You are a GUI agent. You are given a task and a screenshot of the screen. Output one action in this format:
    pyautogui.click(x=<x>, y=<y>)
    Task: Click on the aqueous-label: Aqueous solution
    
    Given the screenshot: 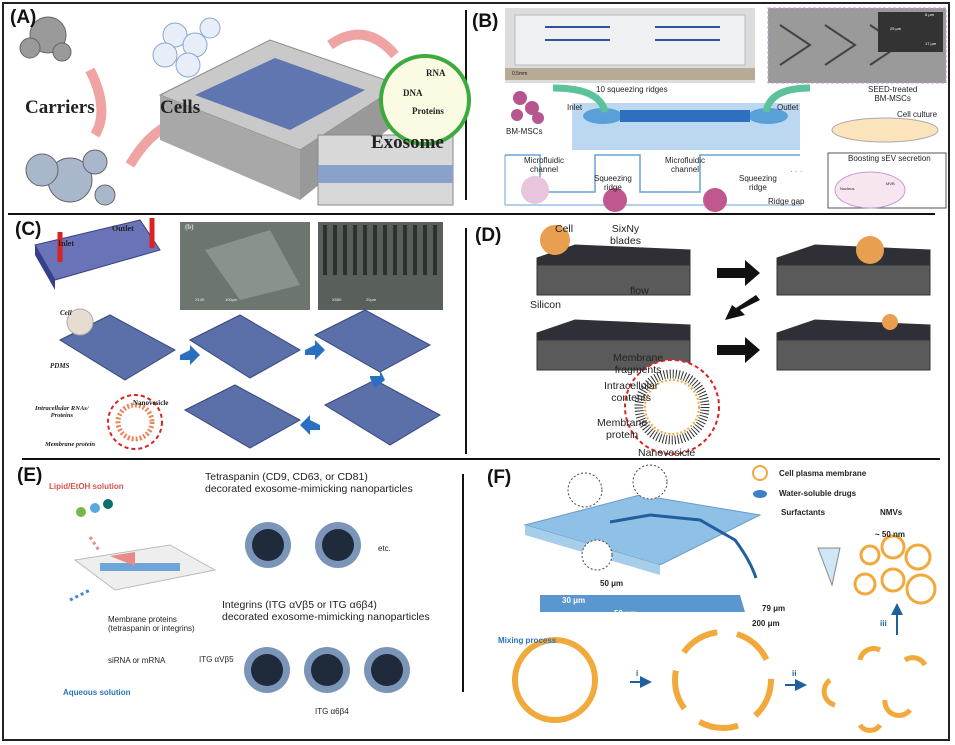 What is the action you would take?
    pyautogui.click(x=97, y=692)
    